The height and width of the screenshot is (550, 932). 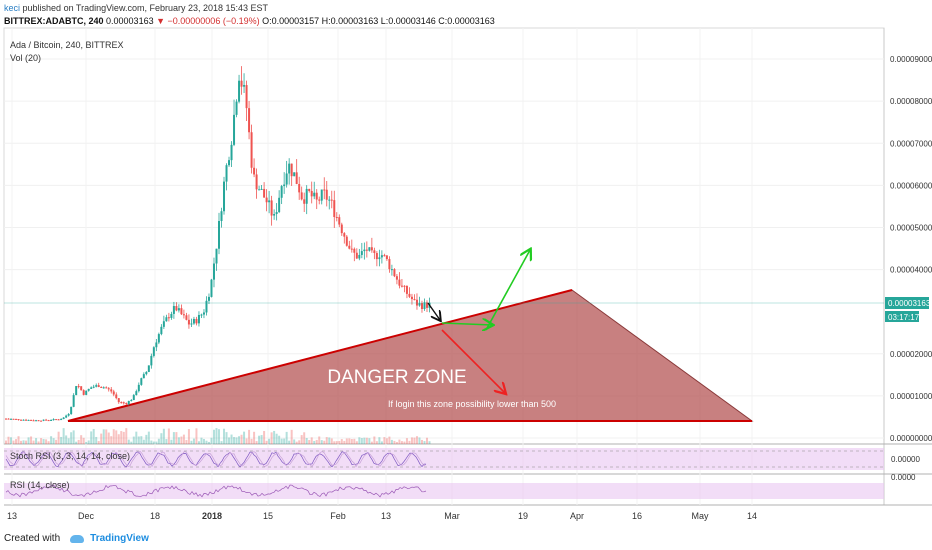 I want to click on time-tick-label: 19, so click(x=523, y=516).